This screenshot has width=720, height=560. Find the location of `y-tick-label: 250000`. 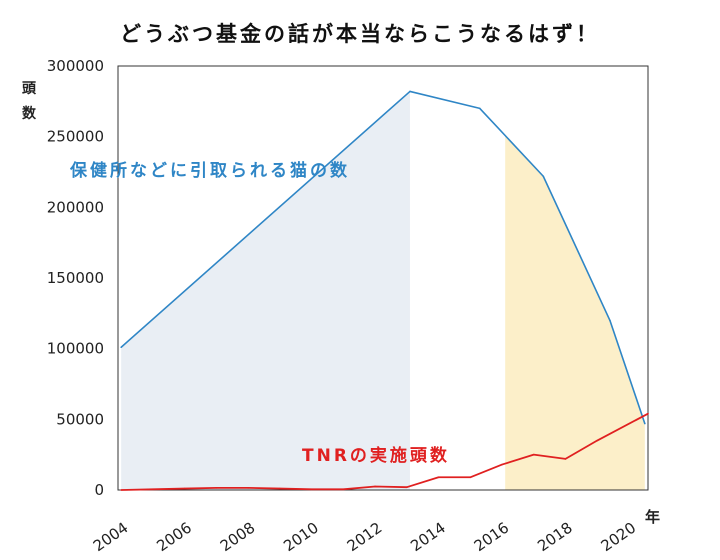

y-tick-label: 250000 is located at coordinates (75, 137).